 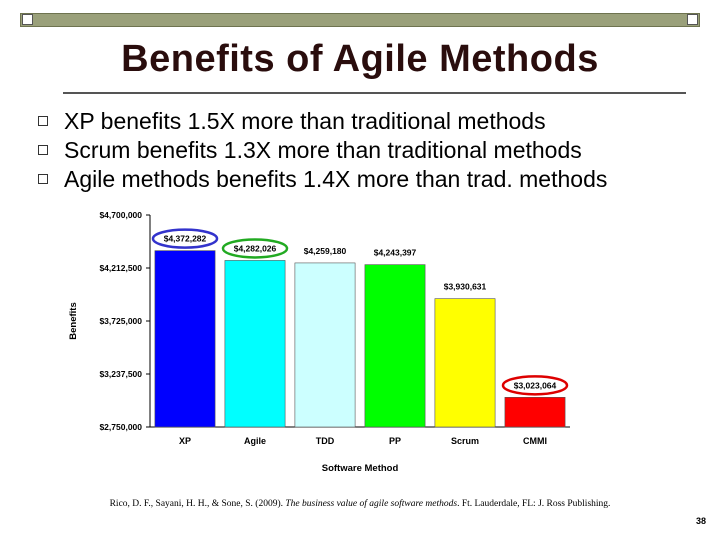 I want to click on top-bar-right-box, so click(x=692, y=19).